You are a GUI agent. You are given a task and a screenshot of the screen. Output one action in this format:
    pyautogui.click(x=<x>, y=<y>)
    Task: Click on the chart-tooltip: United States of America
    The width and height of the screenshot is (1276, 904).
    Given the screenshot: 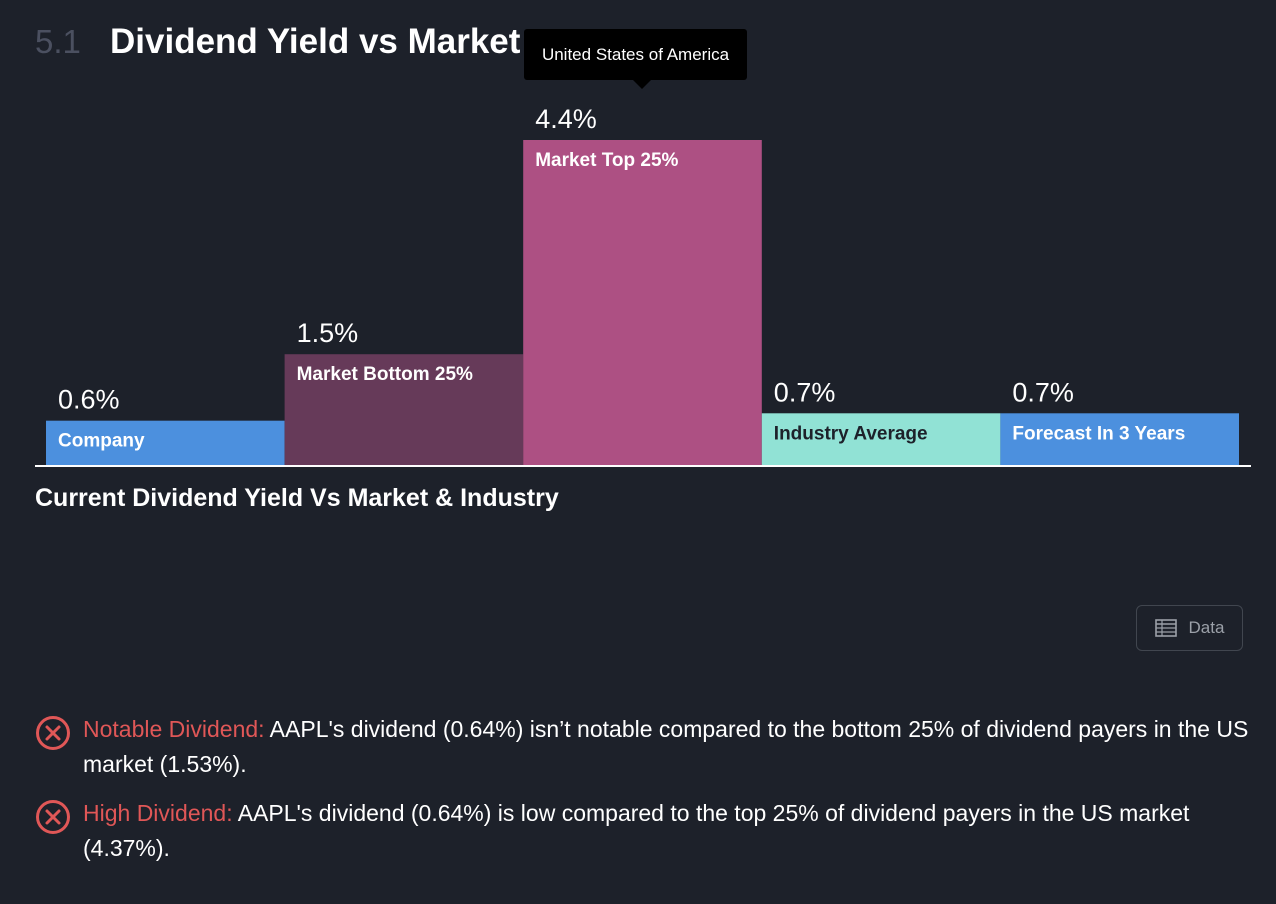 What is the action you would take?
    pyautogui.click(x=635, y=54)
    